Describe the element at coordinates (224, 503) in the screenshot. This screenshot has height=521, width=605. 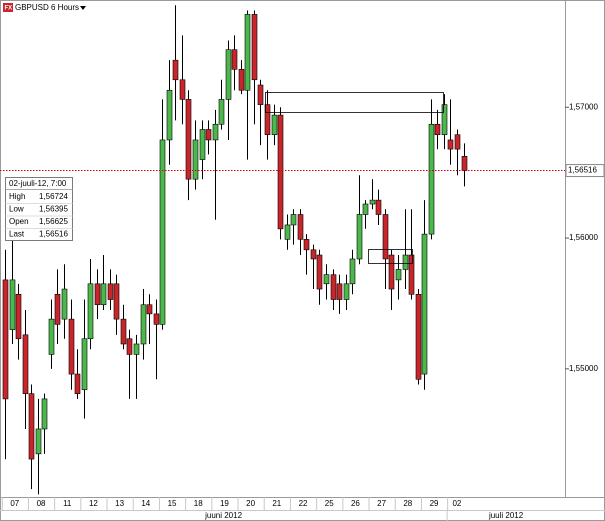
I see `x-tick-label: 19` at that location.